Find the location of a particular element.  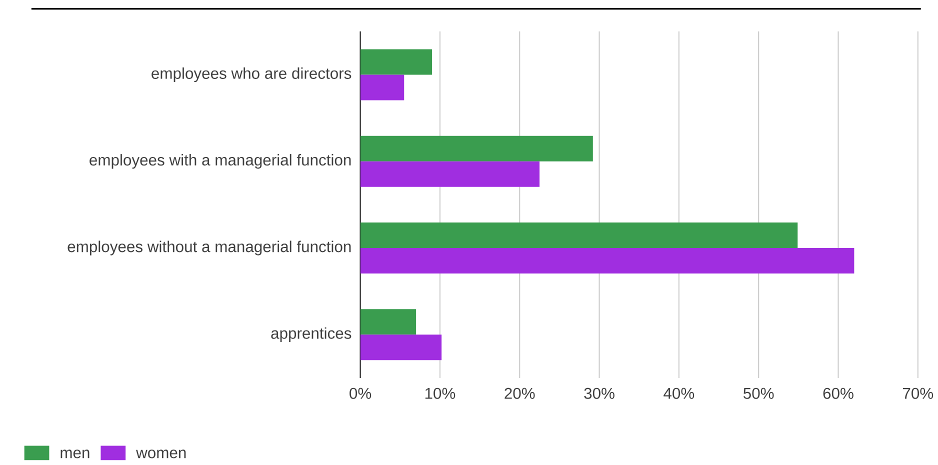

y-tick-label: apprentices is located at coordinates (311, 334).